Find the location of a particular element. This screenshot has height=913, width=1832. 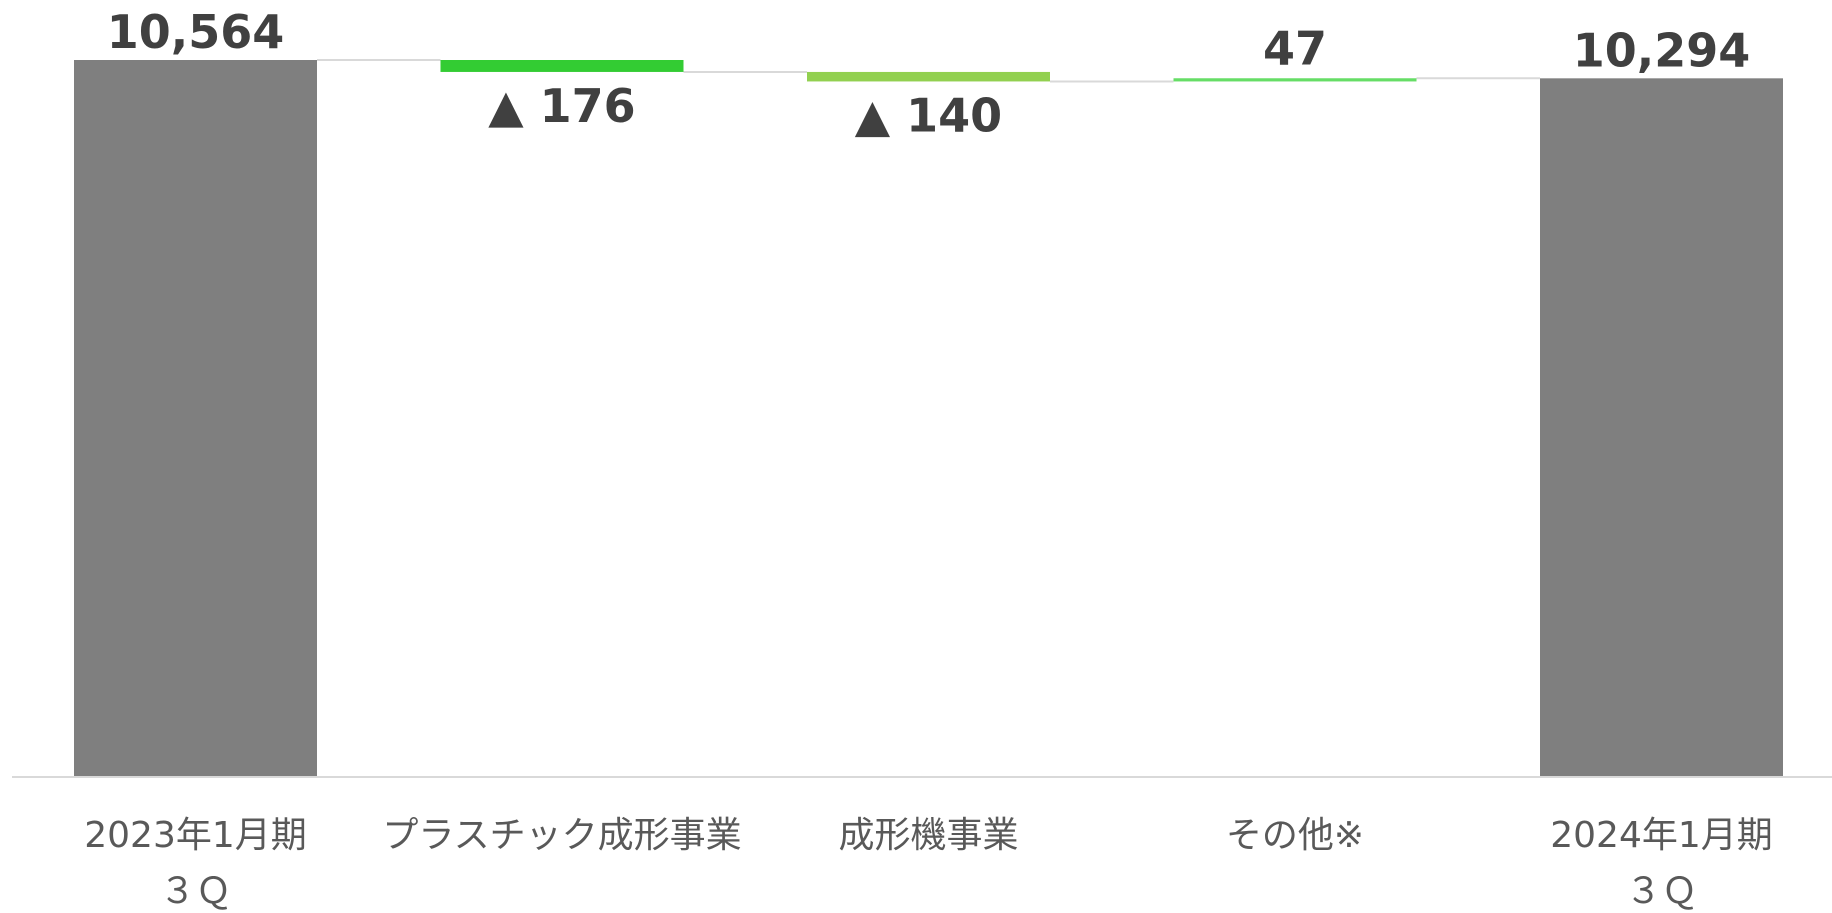

data-label: 10,294 is located at coordinates (1662, 50).